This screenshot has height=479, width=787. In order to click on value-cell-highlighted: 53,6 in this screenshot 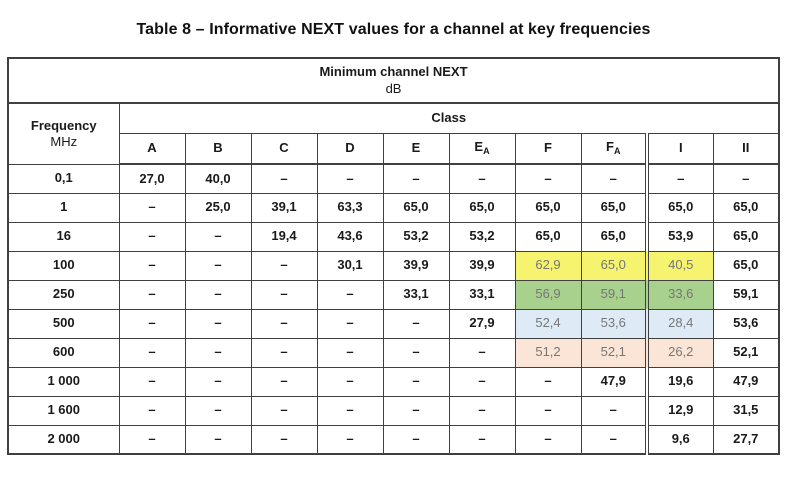, I will do `click(614, 323)`.